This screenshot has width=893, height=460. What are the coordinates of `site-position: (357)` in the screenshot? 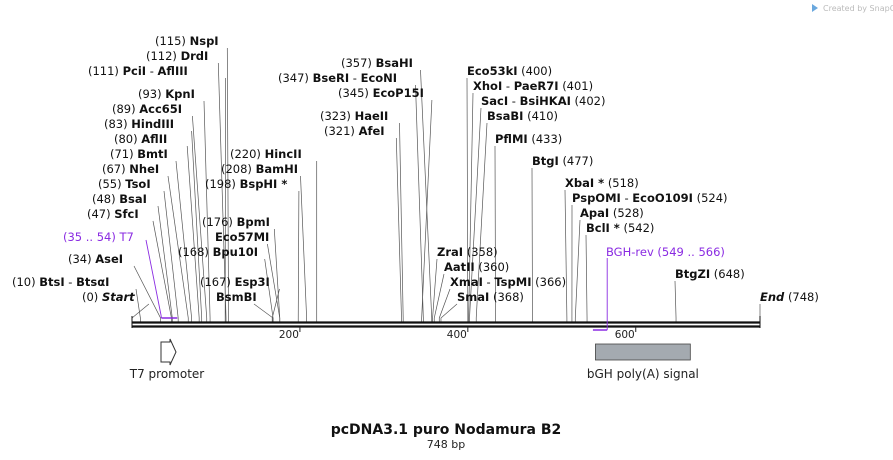 It's located at (356, 63).